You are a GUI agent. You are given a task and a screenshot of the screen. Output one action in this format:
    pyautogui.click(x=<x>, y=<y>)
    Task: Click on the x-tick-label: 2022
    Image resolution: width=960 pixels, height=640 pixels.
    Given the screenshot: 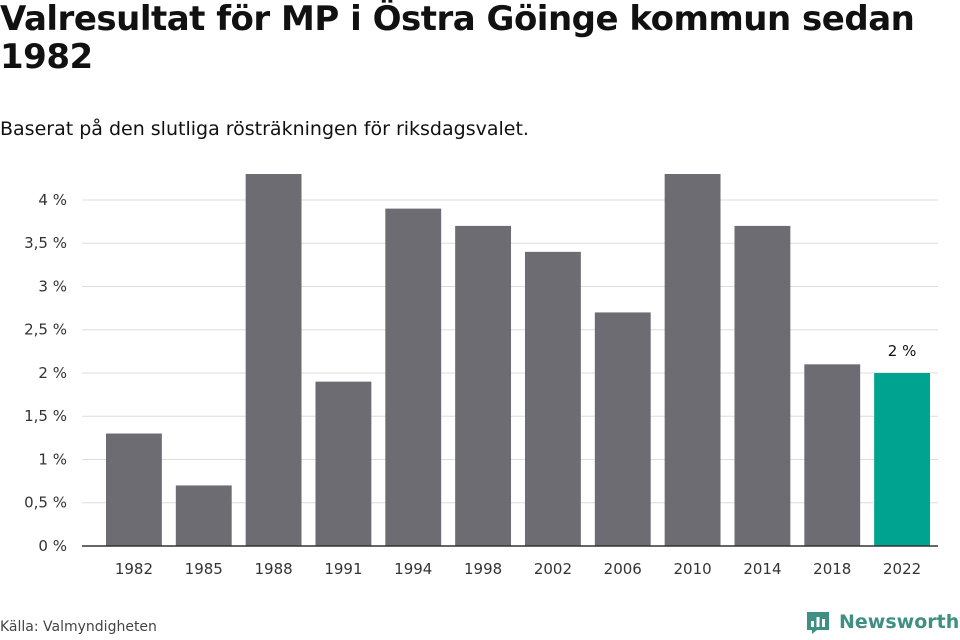 What is the action you would take?
    pyautogui.click(x=902, y=569)
    